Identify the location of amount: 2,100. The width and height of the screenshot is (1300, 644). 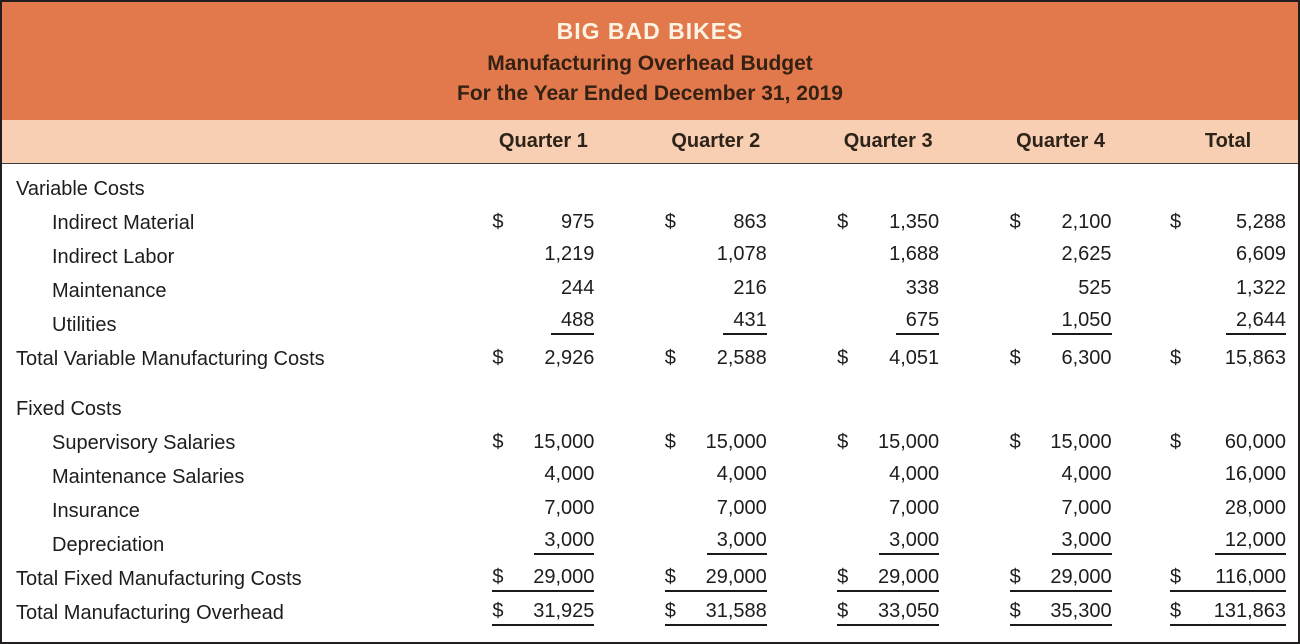
(1086, 222).